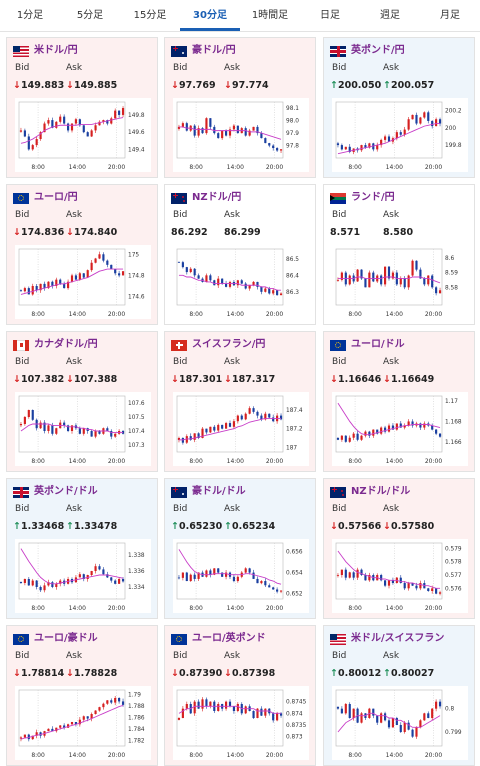  Describe the element at coordinates (229, 638) in the screenshot. I see `currency-pair-link: ユーロ/英ポンド` at that location.